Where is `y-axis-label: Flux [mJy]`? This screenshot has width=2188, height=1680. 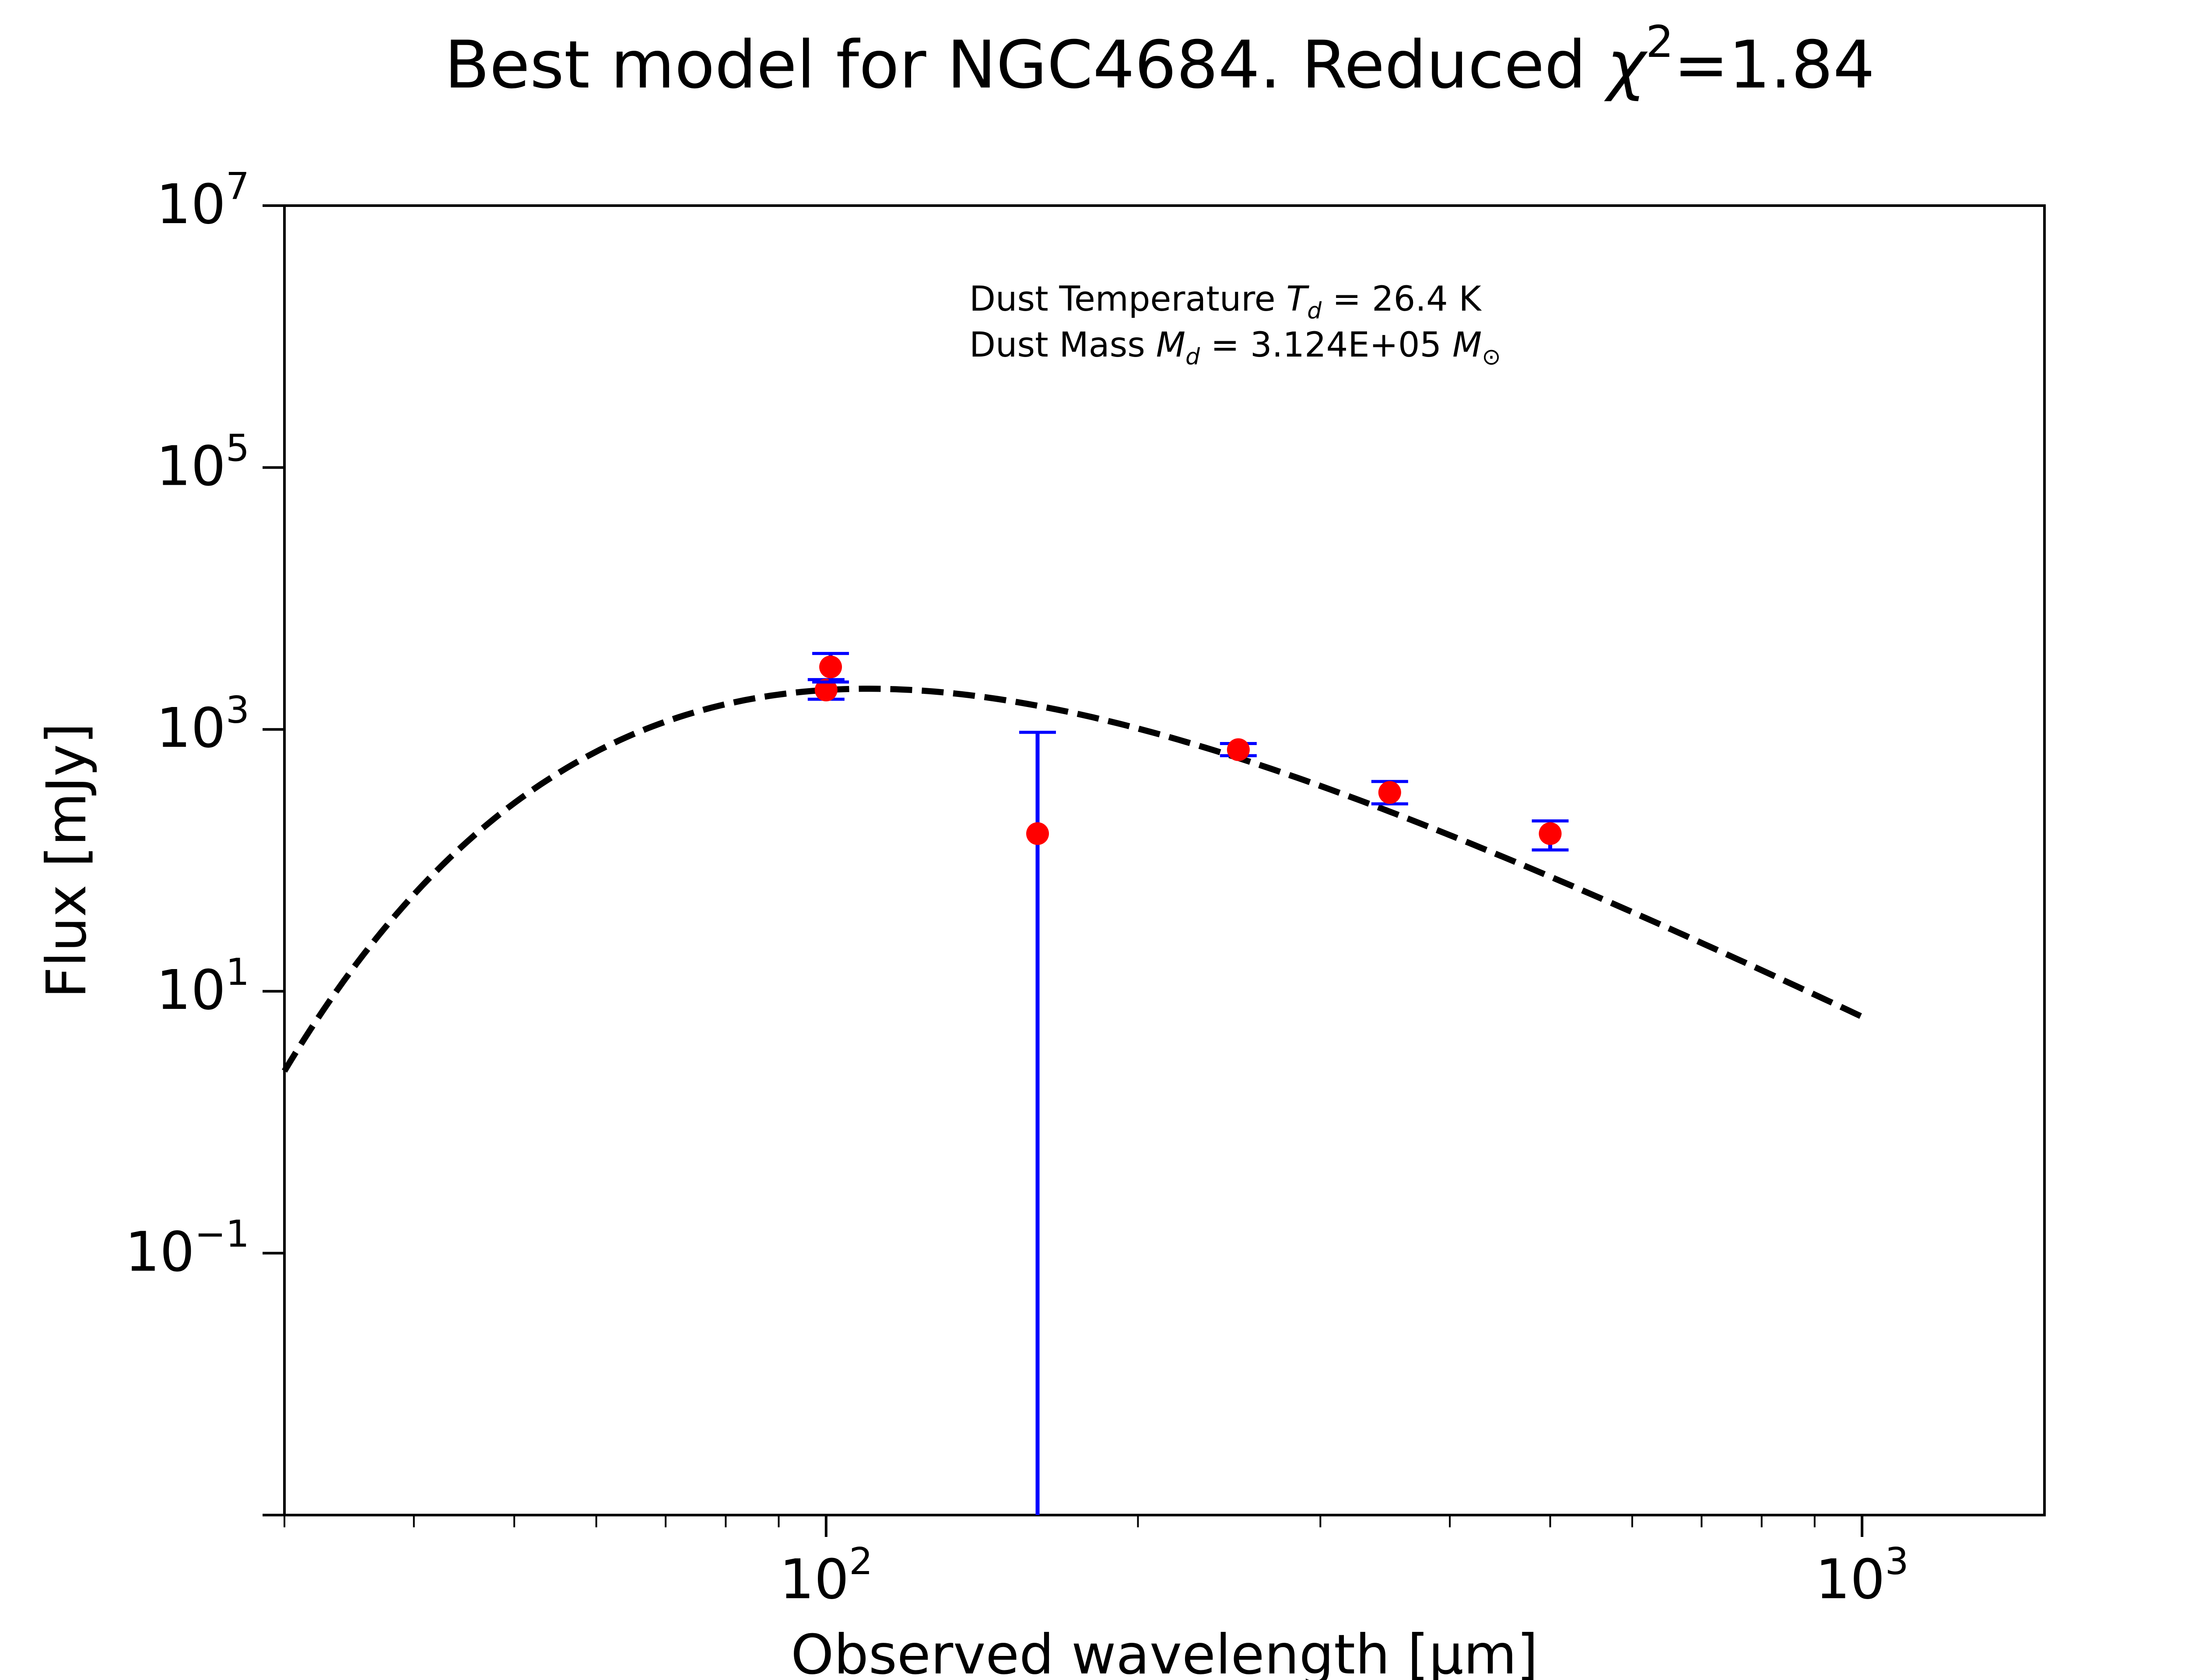 y-axis-label: Flux [mJy] is located at coordinates (66, 860).